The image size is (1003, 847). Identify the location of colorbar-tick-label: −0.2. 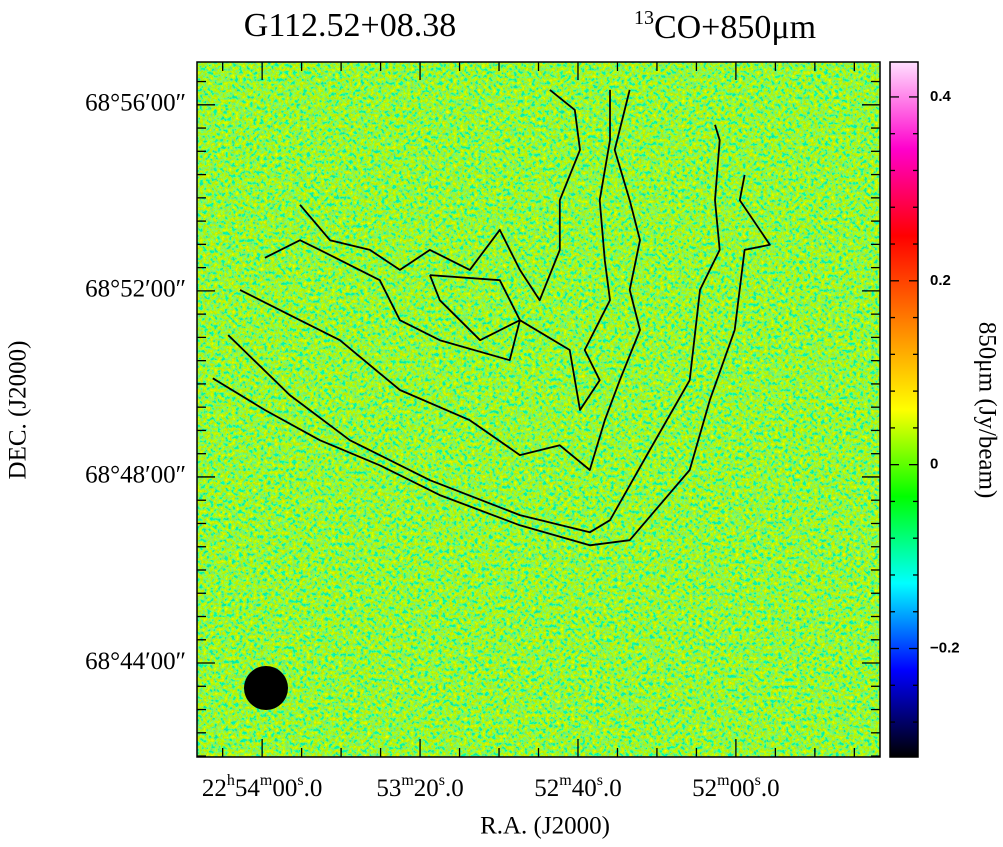
(945, 647).